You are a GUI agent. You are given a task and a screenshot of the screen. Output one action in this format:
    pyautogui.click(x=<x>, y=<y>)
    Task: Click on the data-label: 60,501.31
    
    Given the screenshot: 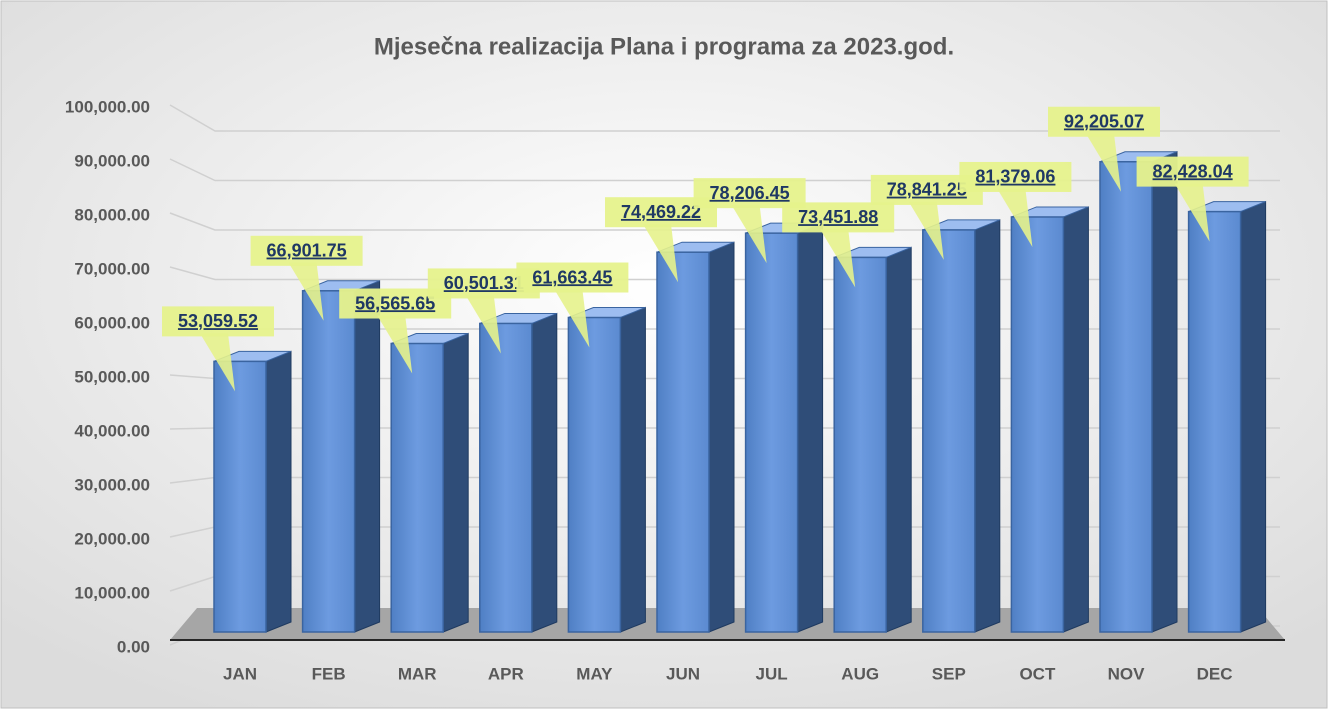 What is the action you would take?
    pyautogui.click(x=484, y=283)
    